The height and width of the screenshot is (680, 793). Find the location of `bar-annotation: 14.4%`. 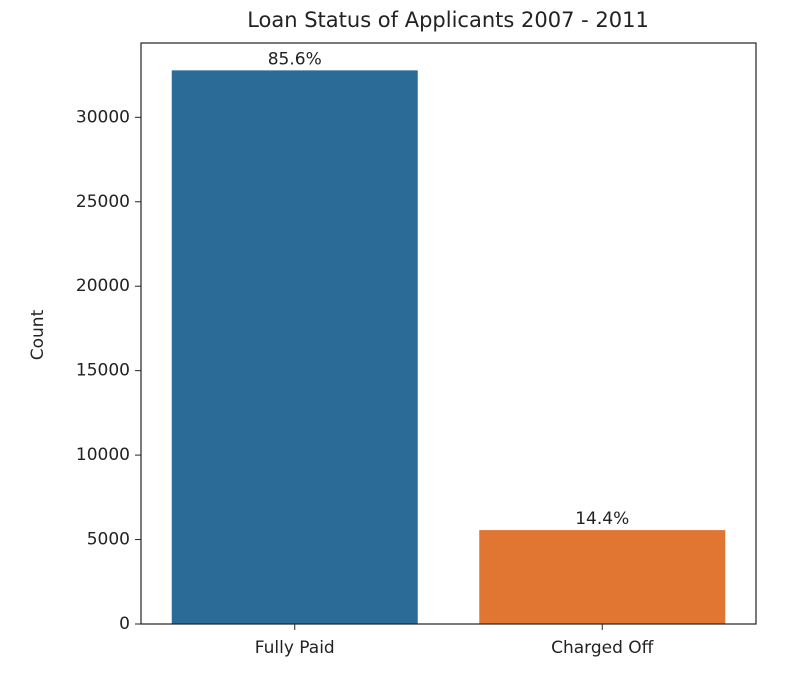

bar-annotation: 14.4% is located at coordinates (602, 519).